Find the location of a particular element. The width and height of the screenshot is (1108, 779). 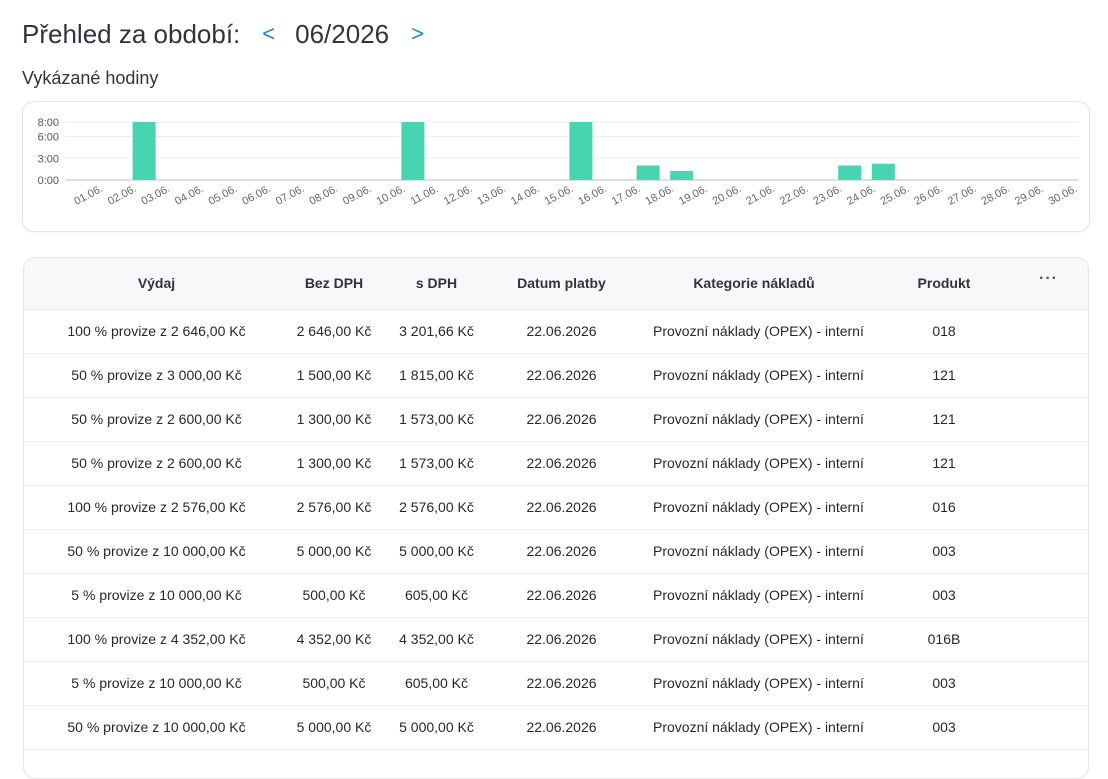

x-tick-label: 20.06. is located at coordinates (727, 195).